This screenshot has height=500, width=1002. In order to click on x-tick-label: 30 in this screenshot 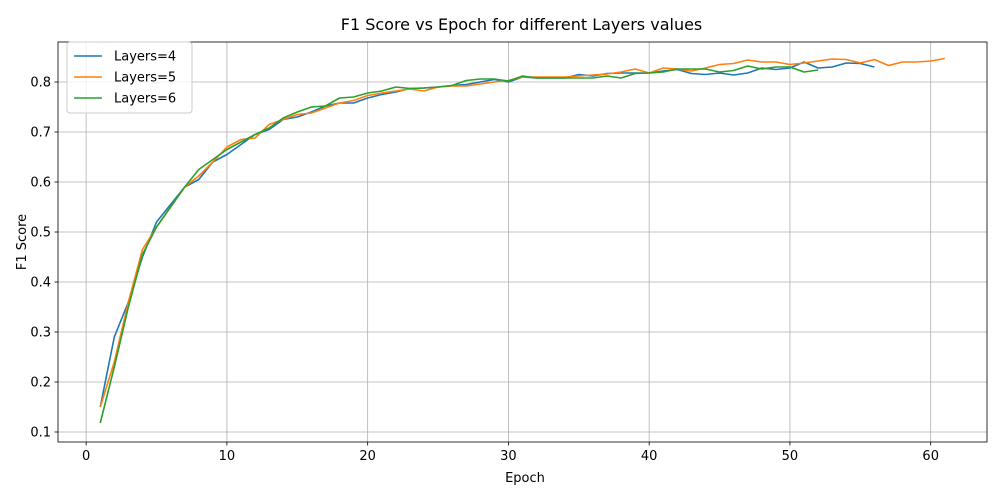, I will do `click(508, 456)`.